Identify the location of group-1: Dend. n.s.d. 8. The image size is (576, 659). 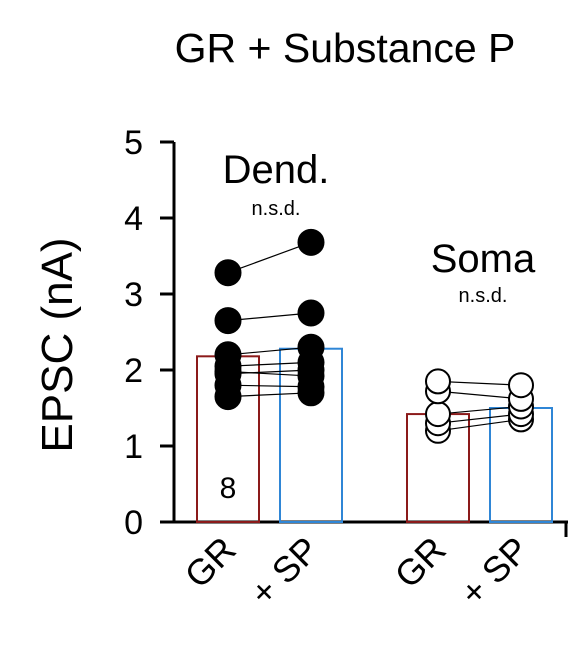
(269, 335).